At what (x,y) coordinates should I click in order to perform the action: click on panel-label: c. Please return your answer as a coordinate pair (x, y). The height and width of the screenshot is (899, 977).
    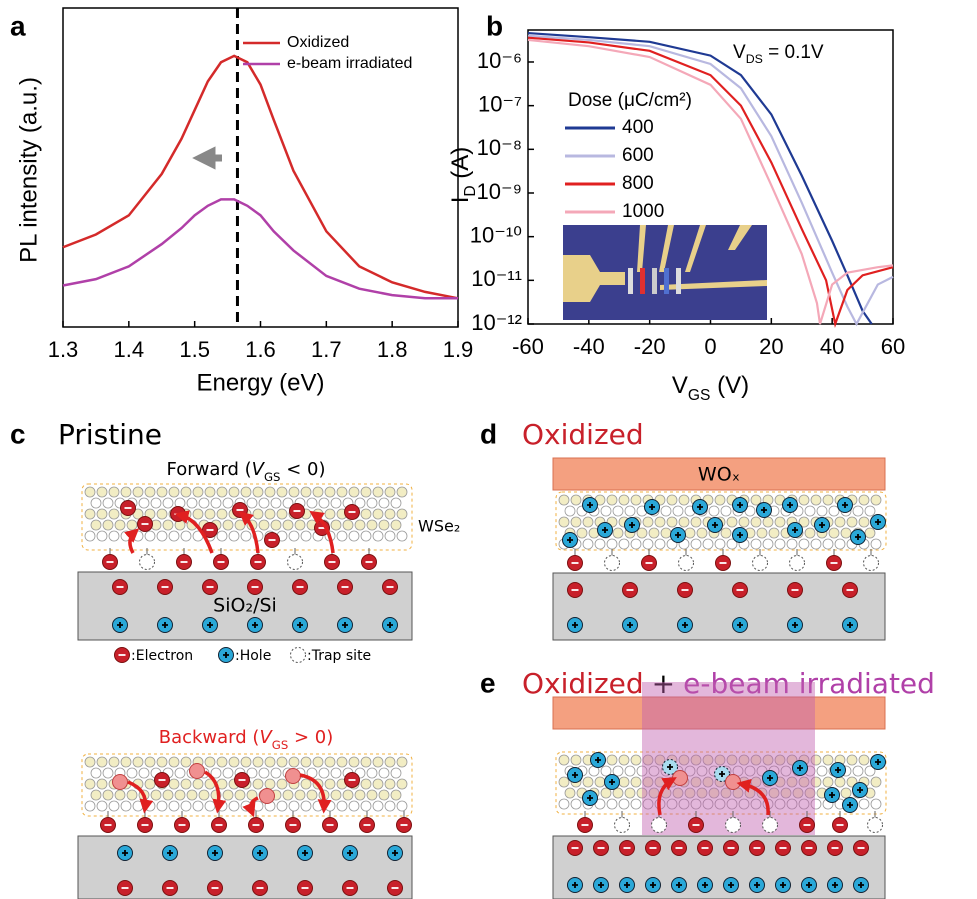
    Looking at the image, I should click on (18, 433).